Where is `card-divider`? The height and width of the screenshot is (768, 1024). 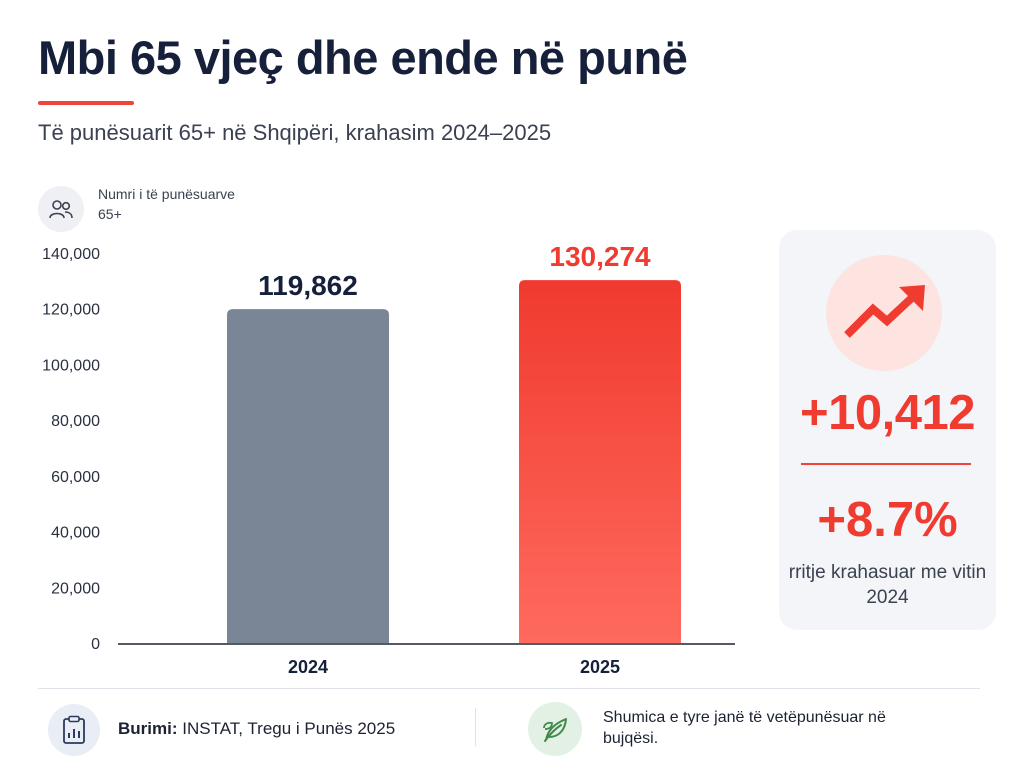 card-divider is located at coordinates (886, 464).